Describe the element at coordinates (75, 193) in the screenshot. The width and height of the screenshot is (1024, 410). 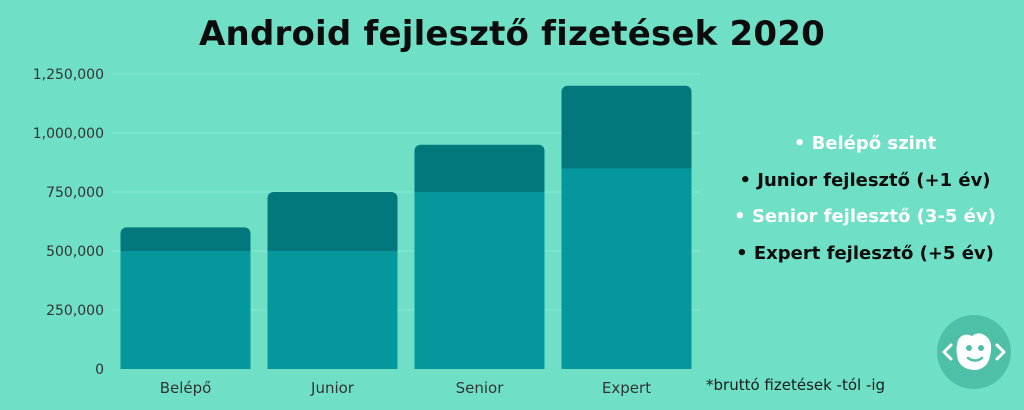
I see `y-tick-label: 750,000` at that location.